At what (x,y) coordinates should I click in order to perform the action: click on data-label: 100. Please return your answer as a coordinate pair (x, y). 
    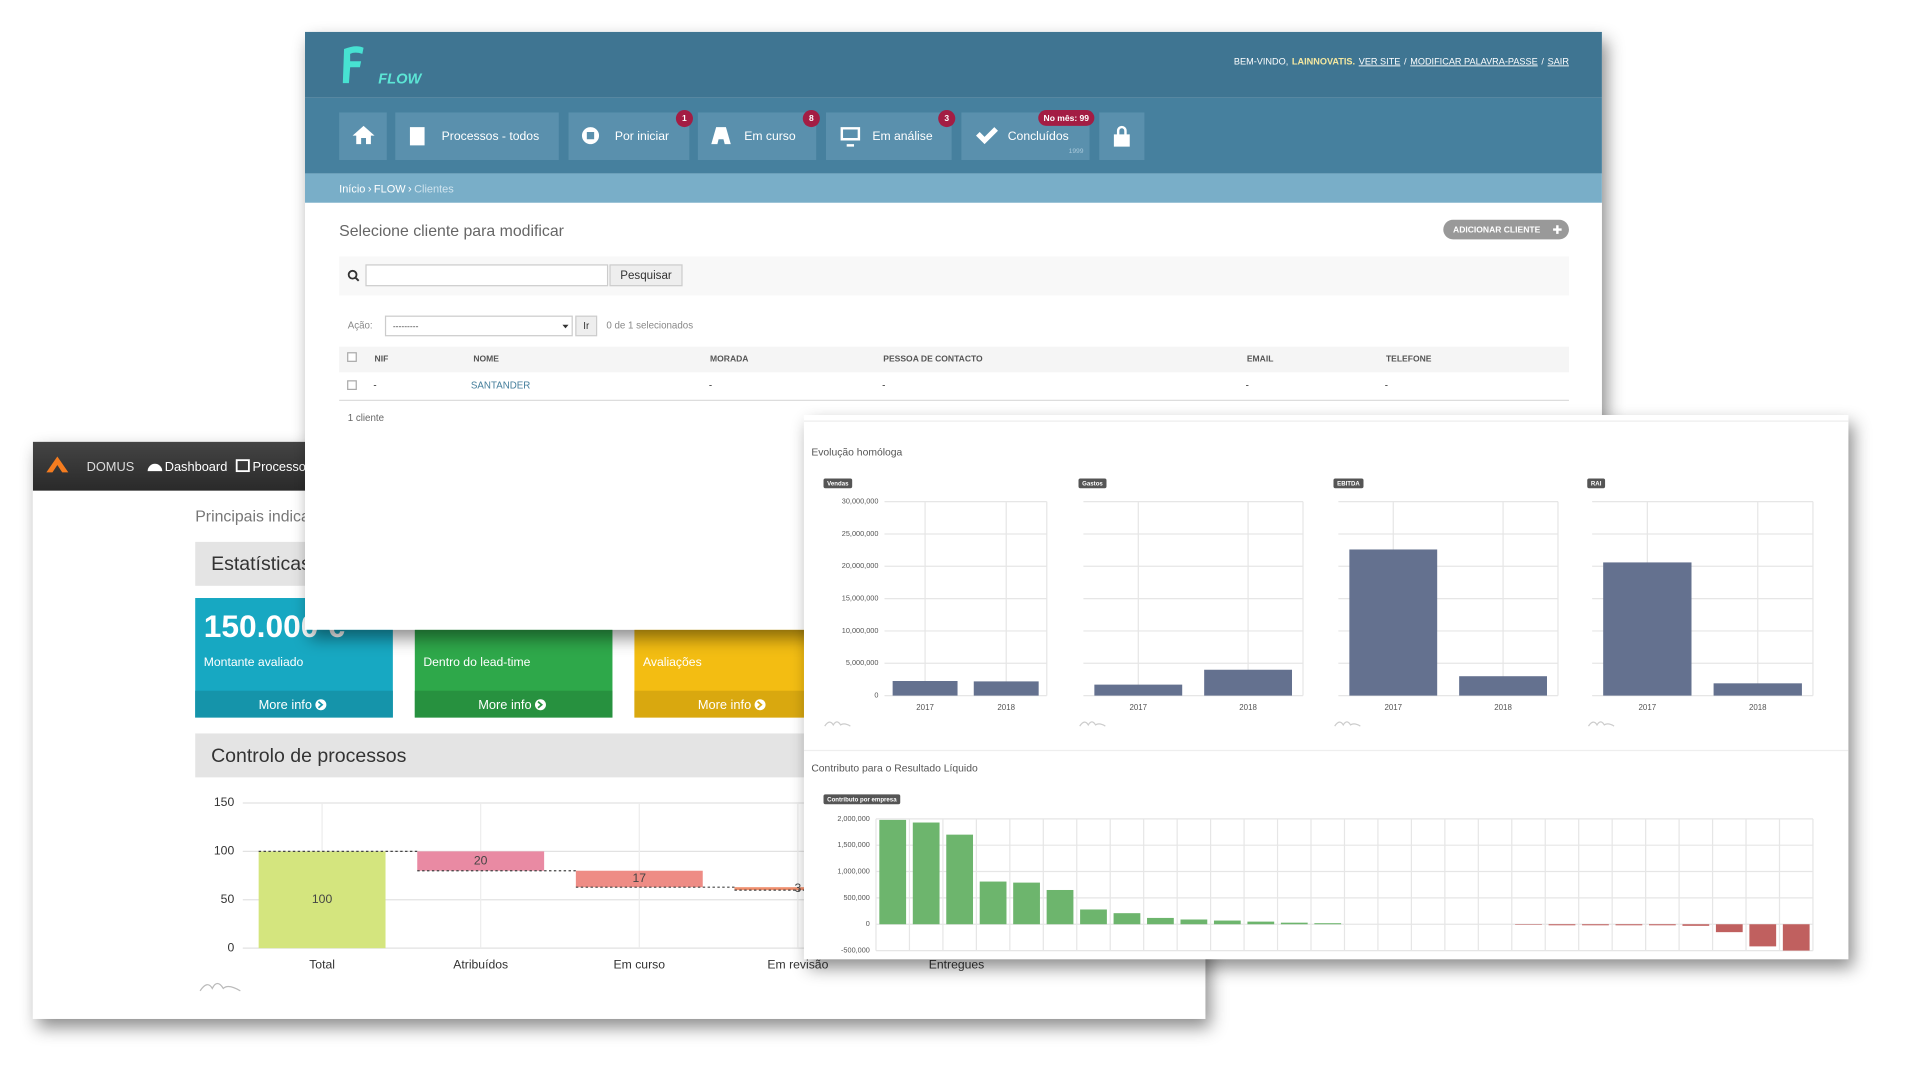
    Looking at the image, I should click on (322, 899).